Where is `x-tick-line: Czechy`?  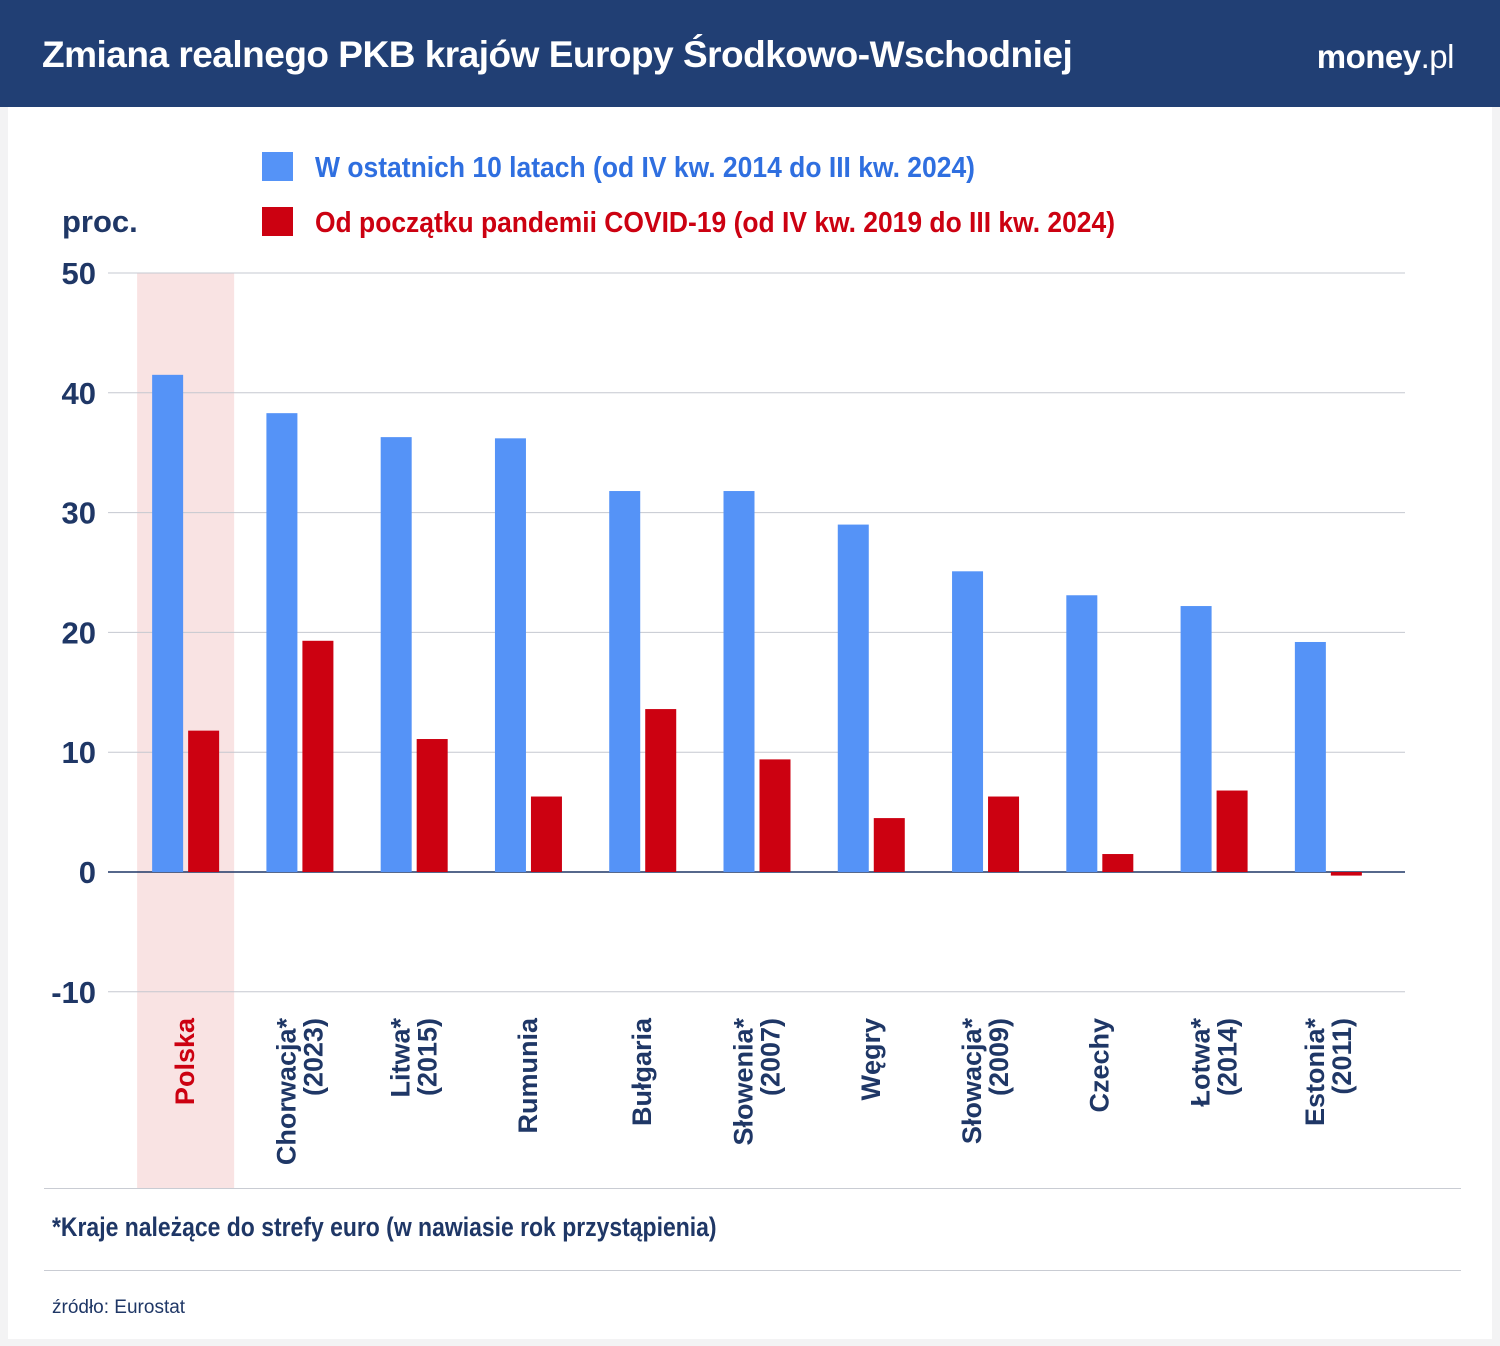
x-tick-line: Czechy is located at coordinates (1099, 1065).